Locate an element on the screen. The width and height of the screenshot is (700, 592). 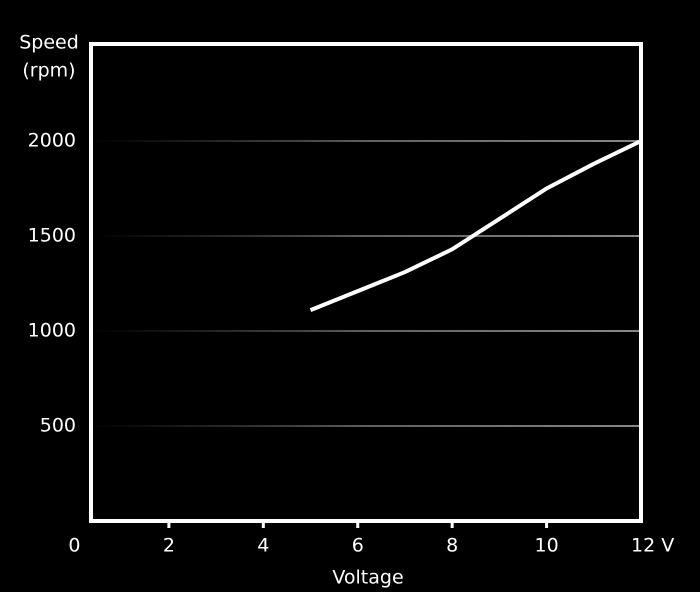
x-tick-label: 6 is located at coordinates (358, 546).